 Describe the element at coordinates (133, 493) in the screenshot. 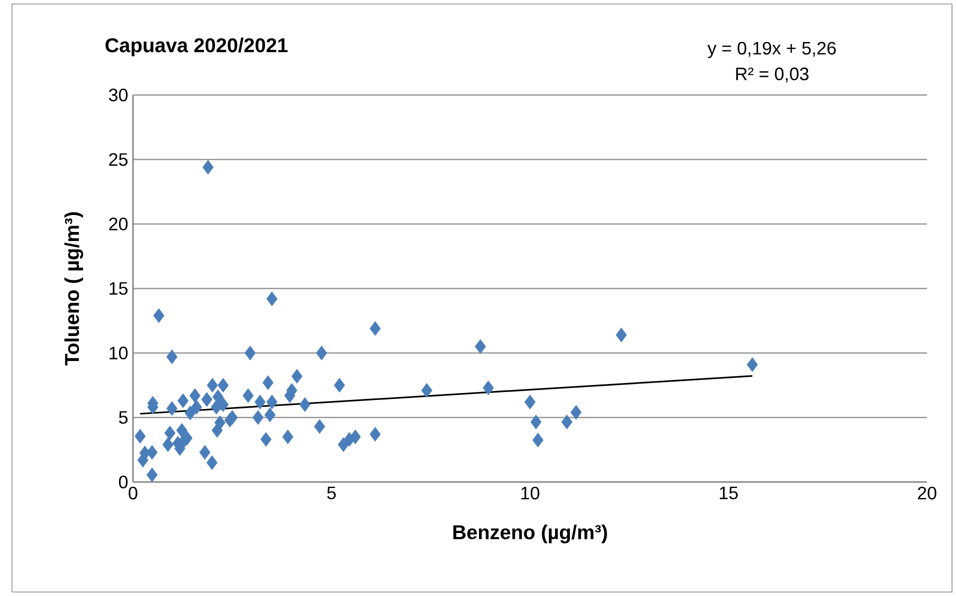

I see `x-tick-label: 0` at that location.